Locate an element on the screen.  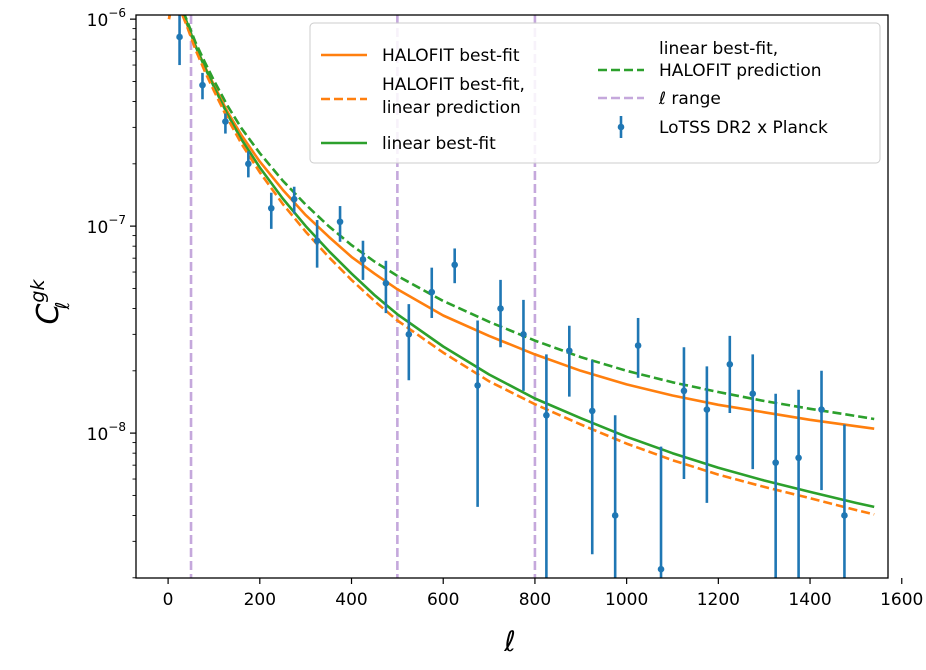
legend-label-l-range-symbol: ℓ is located at coordinates (662, 99).